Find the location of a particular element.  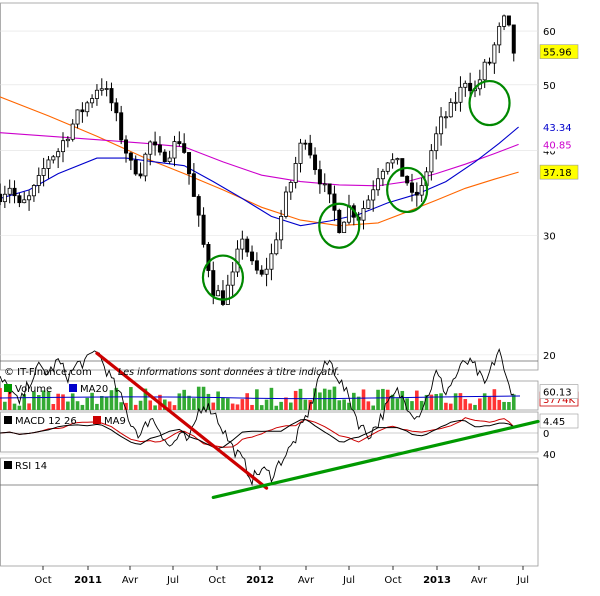

value-label-box is located at coordinates (559, 51).